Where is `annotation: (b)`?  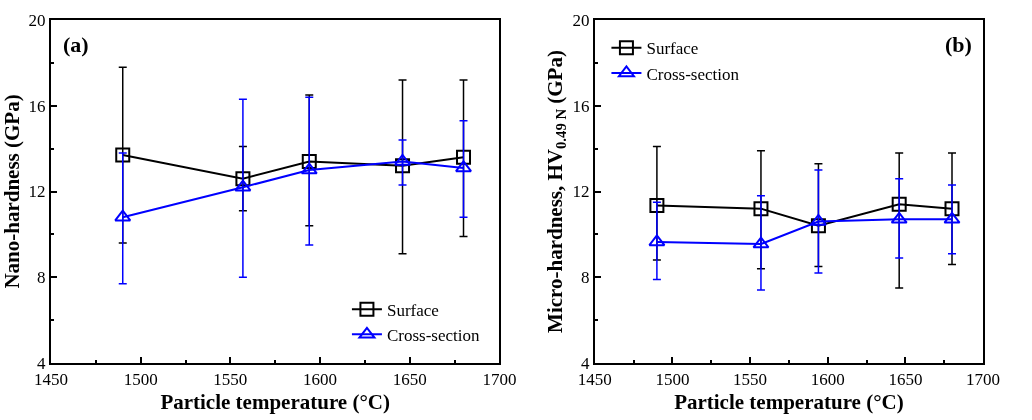 annotation: (b) is located at coordinates (958, 44).